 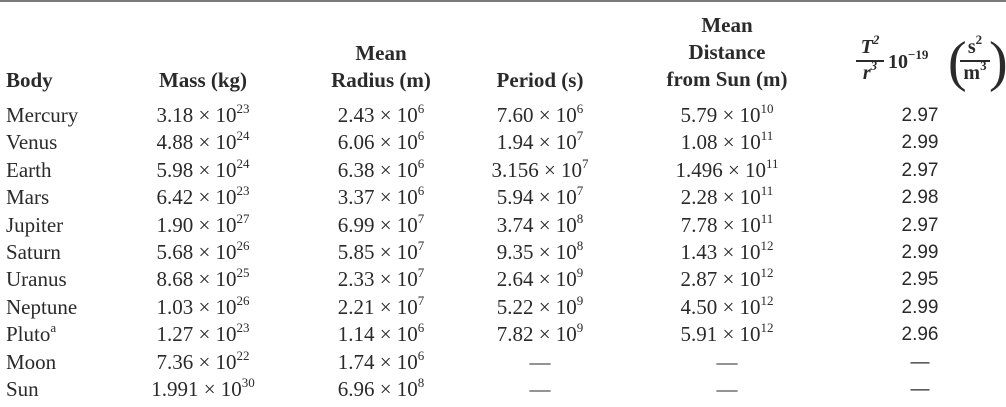 What do you see at coordinates (727, 25) in the screenshot?
I see `header-distance-line1: Mean` at bounding box center [727, 25].